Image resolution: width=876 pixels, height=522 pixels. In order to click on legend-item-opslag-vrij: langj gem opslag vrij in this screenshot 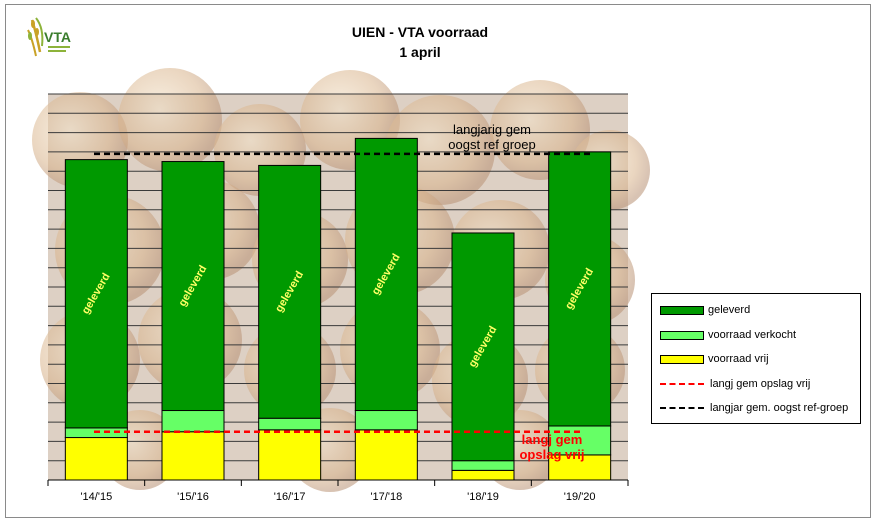, I will do `click(735, 384)`.